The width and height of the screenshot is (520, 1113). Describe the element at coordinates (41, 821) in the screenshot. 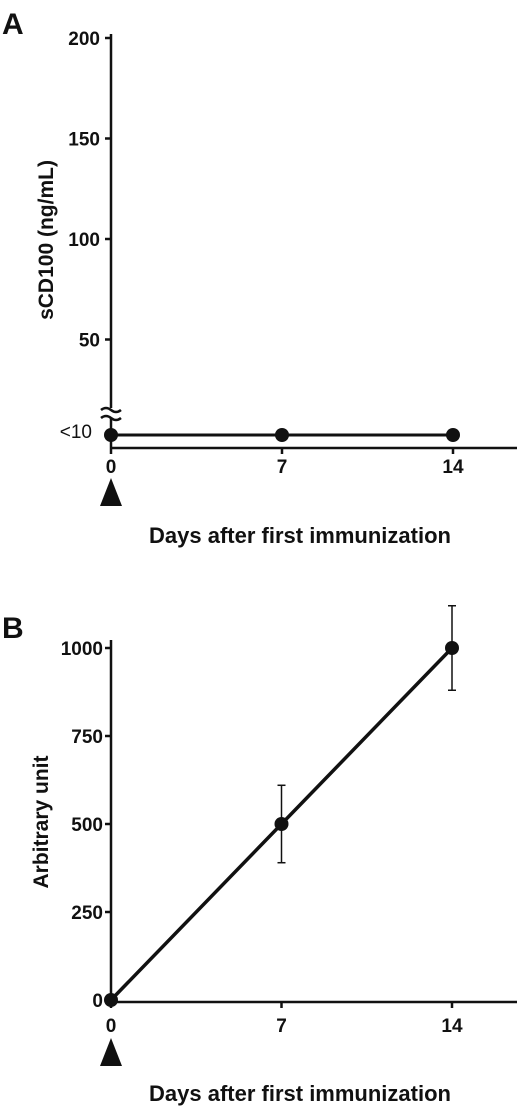

I see `y-axis-label: Arbitrary unit` at that location.